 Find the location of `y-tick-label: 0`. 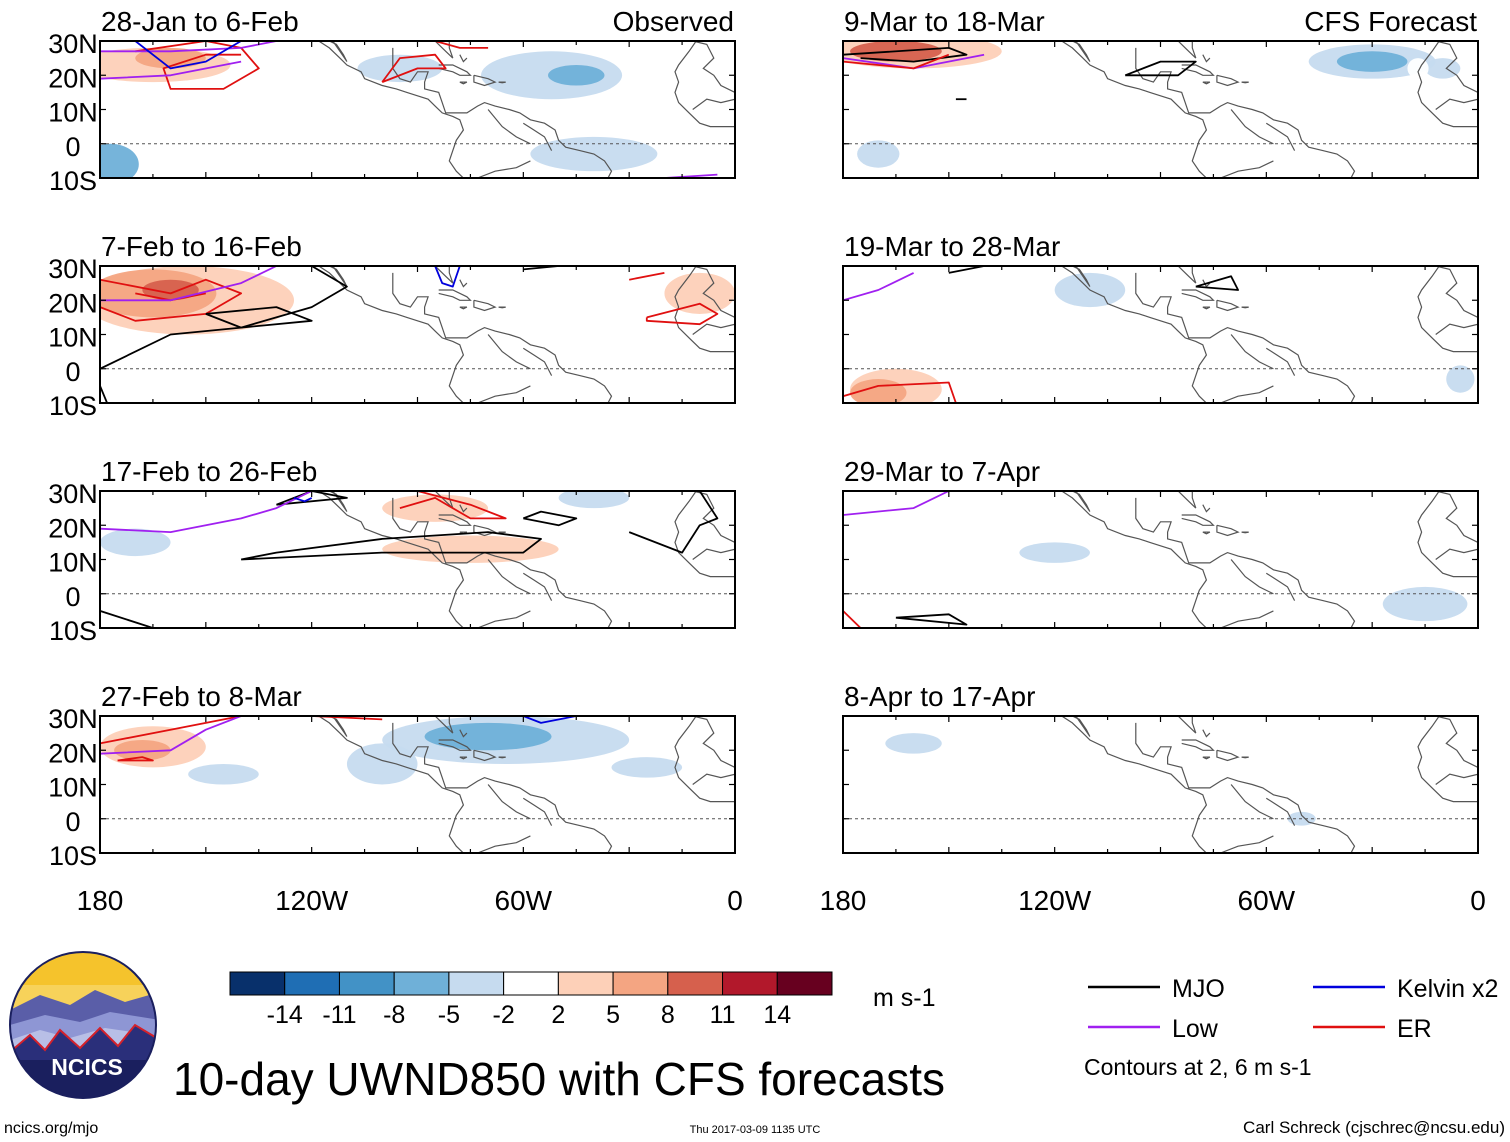

y-tick-label: 0 is located at coordinates (72, 372).